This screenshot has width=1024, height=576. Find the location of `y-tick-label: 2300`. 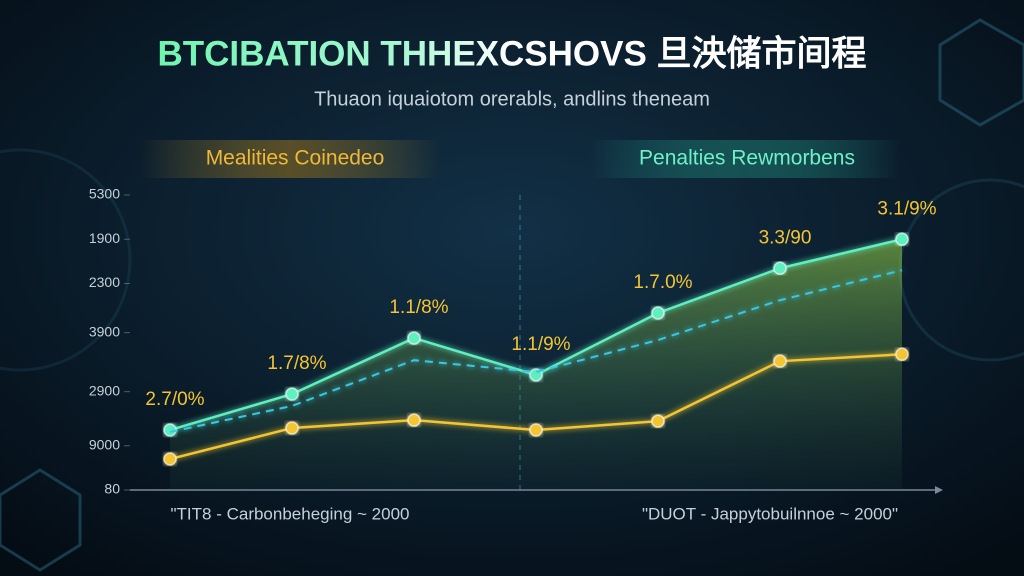

y-tick-label: 2300 is located at coordinates (104, 282).